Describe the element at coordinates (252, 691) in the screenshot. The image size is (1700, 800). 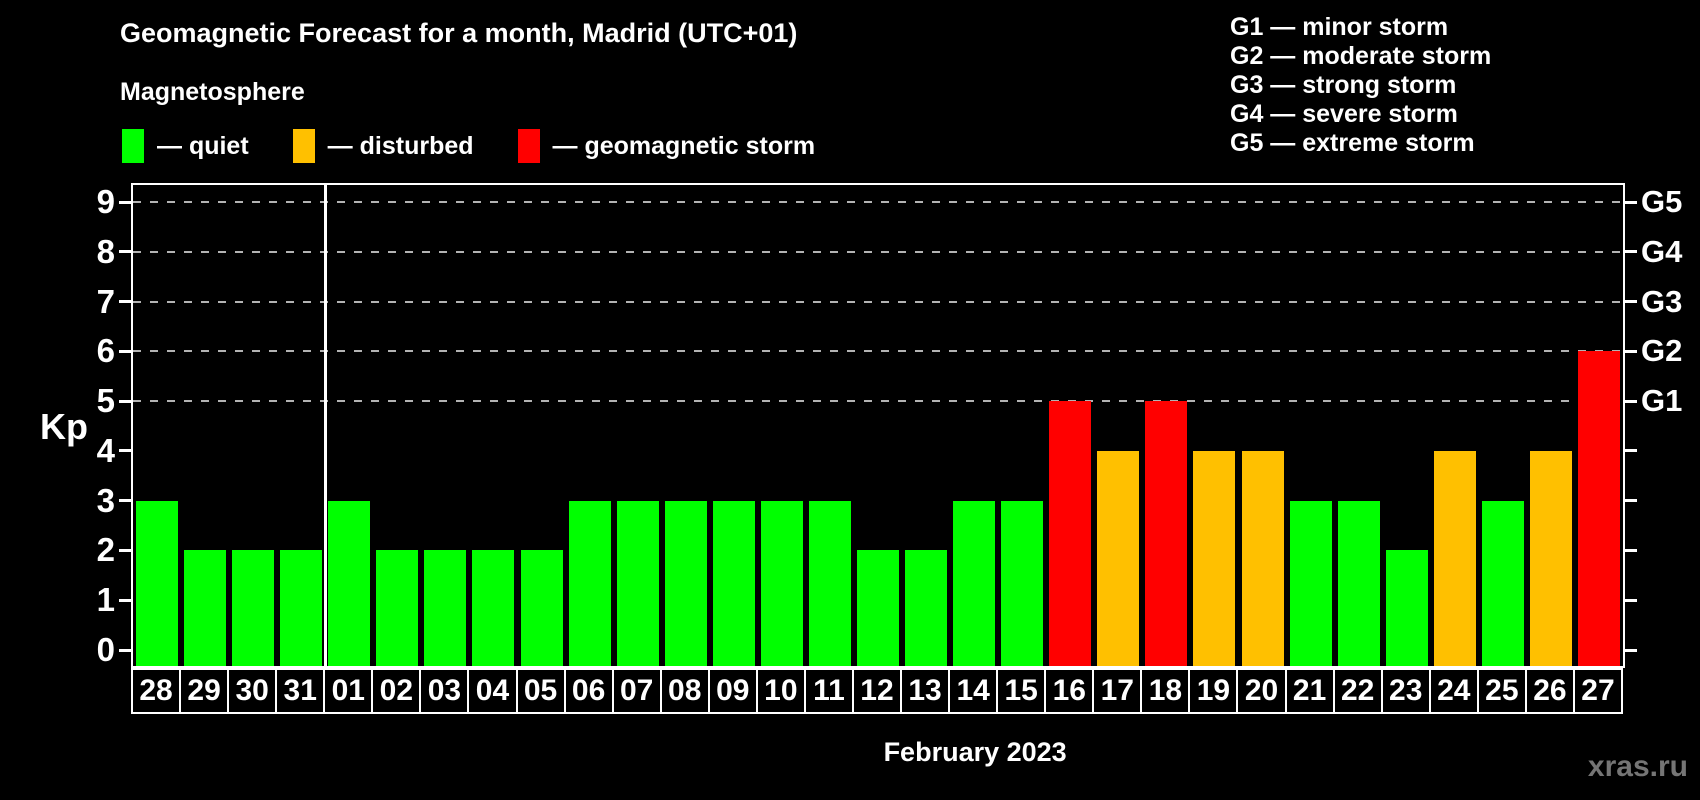
I see `date-cell-30: 30` at that location.